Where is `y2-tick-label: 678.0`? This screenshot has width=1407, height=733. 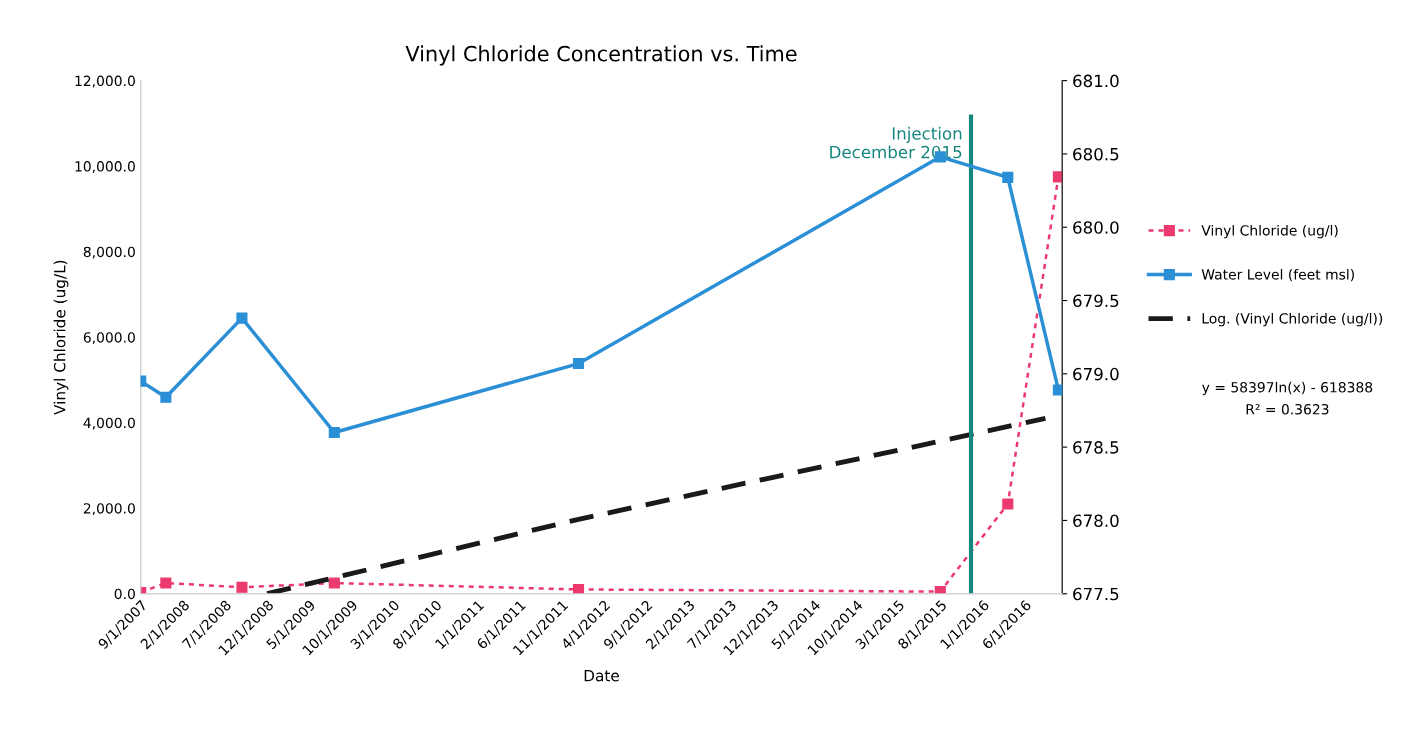 y2-tick-label: 678.0 is located at coordinates (1096, 520).